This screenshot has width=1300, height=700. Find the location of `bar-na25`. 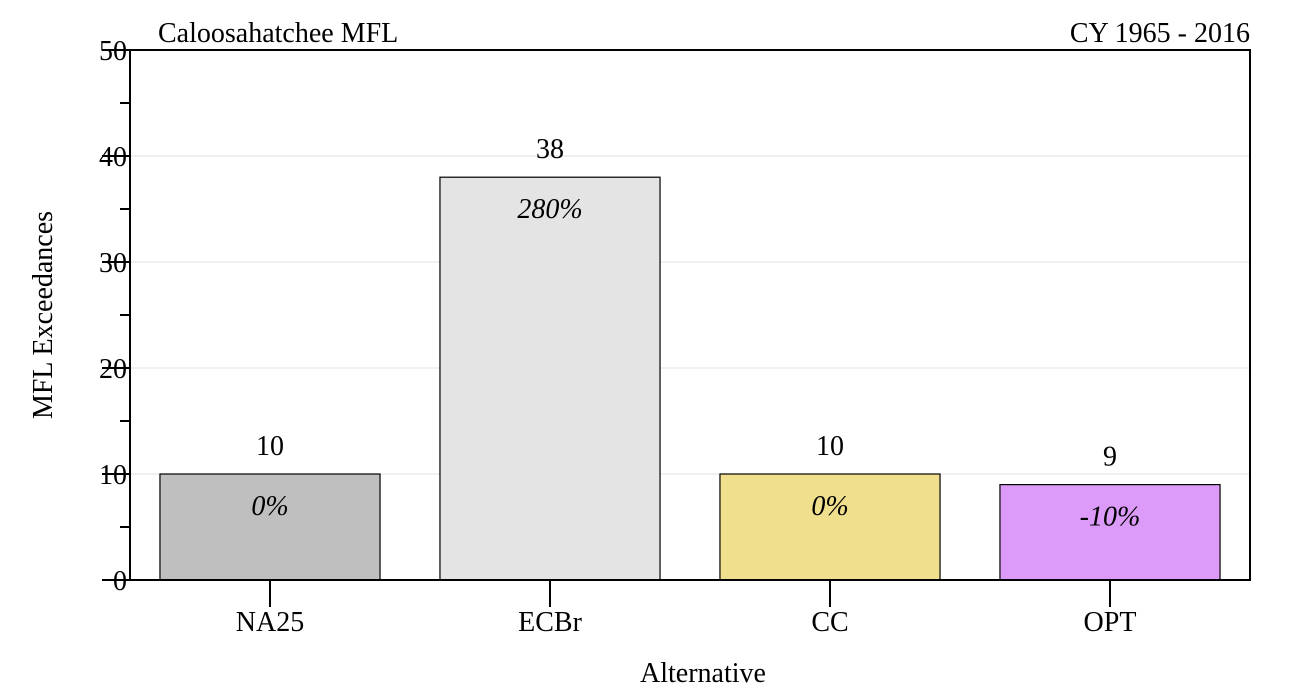

bar-na25 is located at coordinates (270, 527).